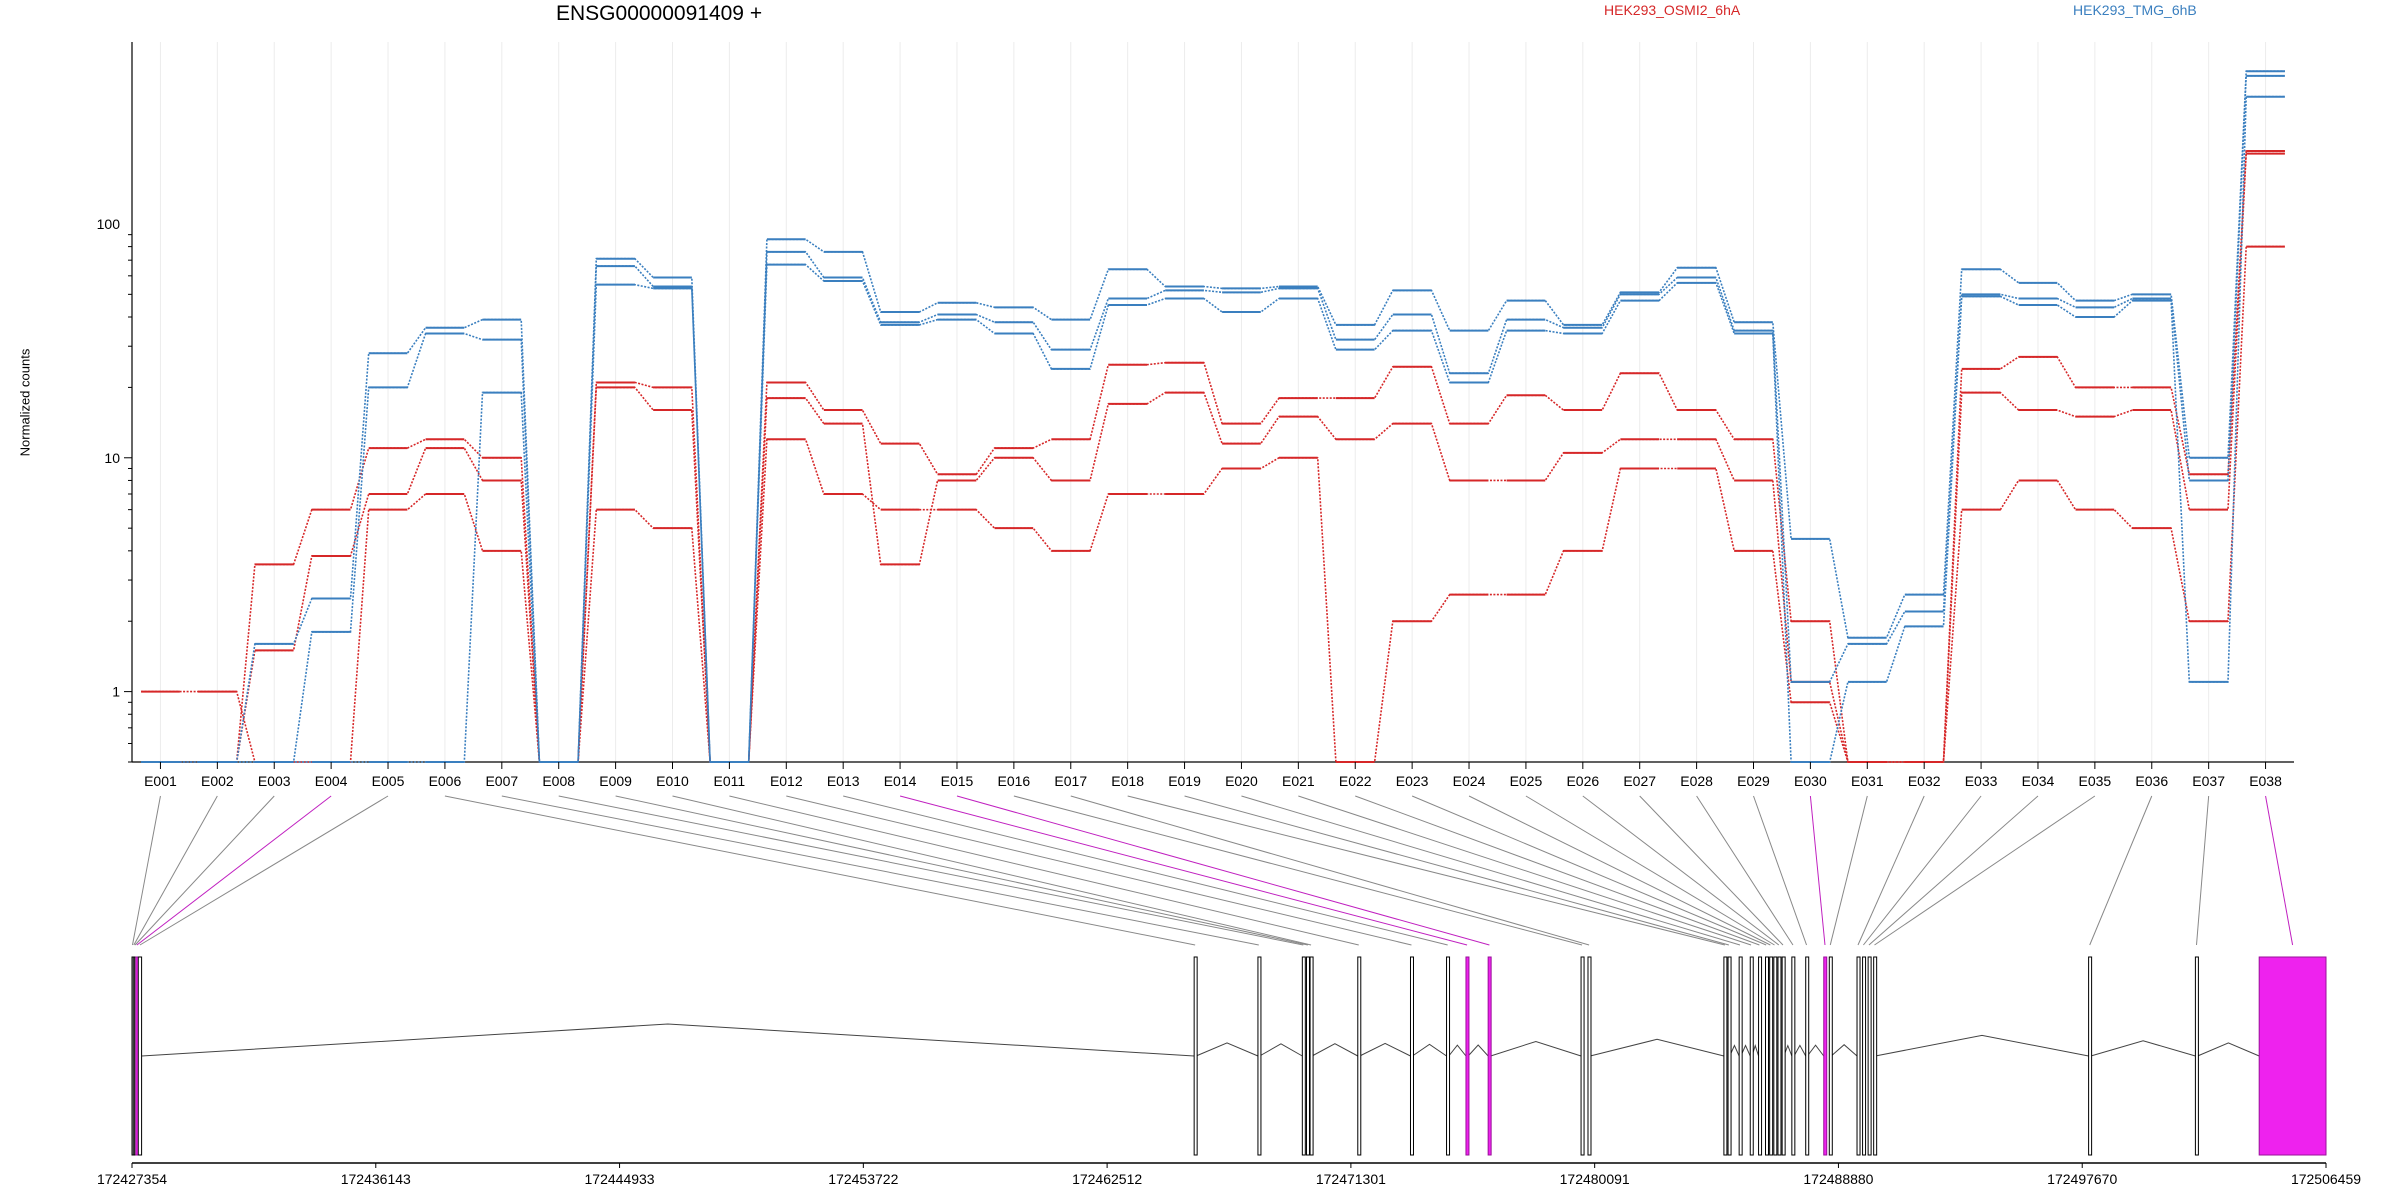 The image size is (2400, 1200). I want to click on x-tick-label: E002, so click(217, 781).